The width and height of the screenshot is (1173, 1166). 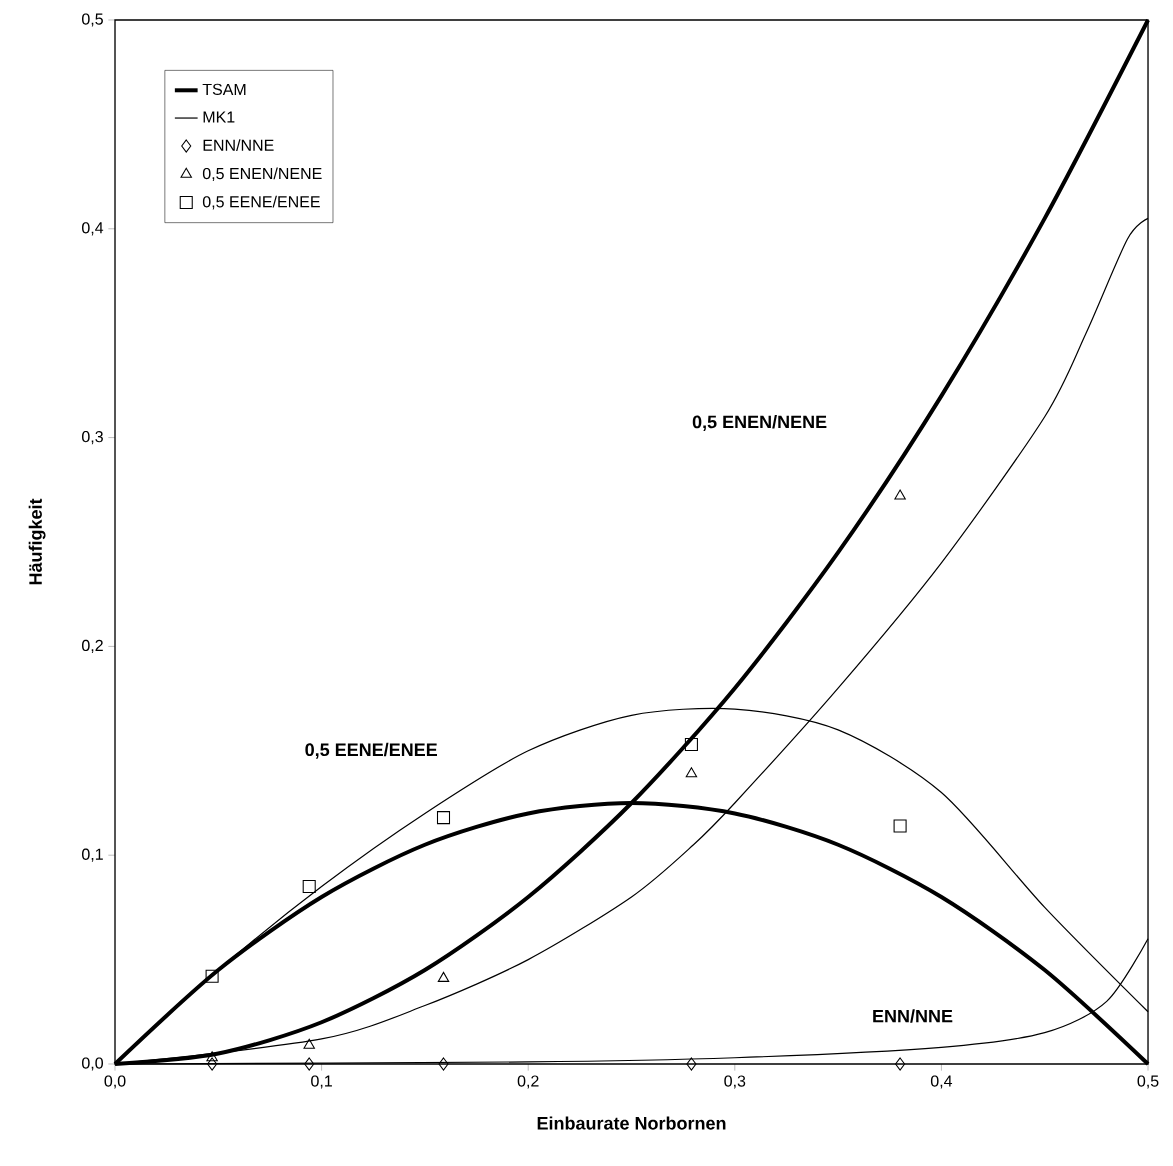 What do you see at coordinates (1148, 1082) in the screenshot?
I see `x-tick-label: 0,5` at bounding box center [1148, 1082].